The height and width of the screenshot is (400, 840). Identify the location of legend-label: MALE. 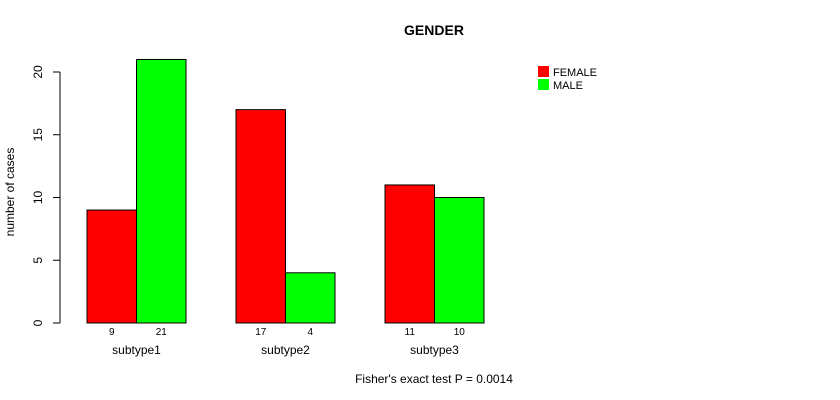
(568, 86).